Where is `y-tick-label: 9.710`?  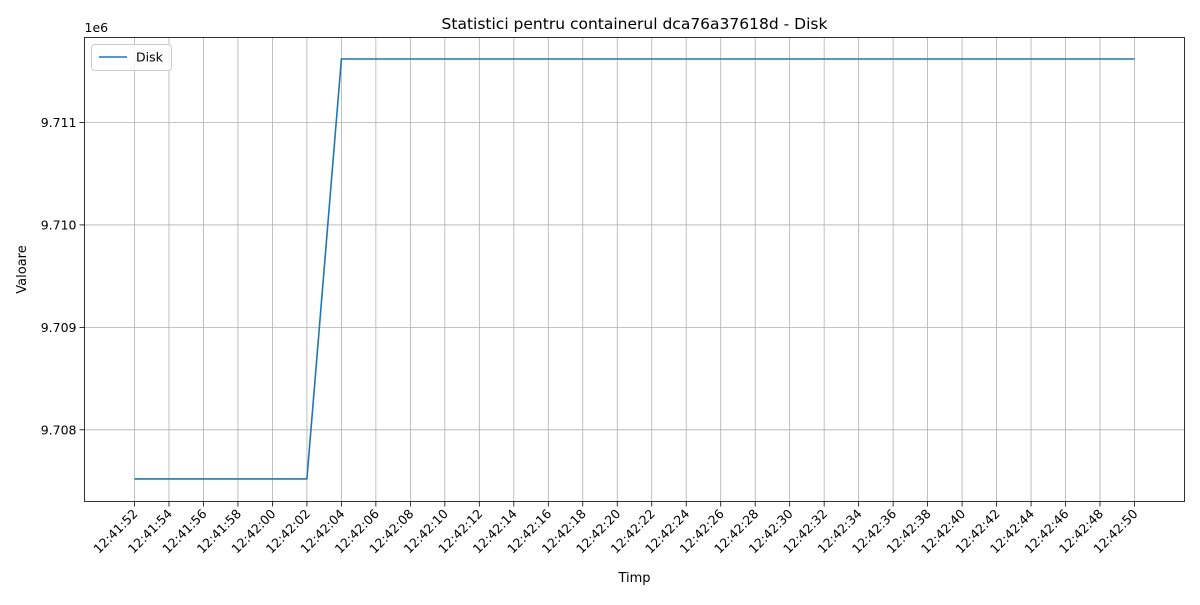 y-tick-label: 9.710 is located at coordinates (59, 224).